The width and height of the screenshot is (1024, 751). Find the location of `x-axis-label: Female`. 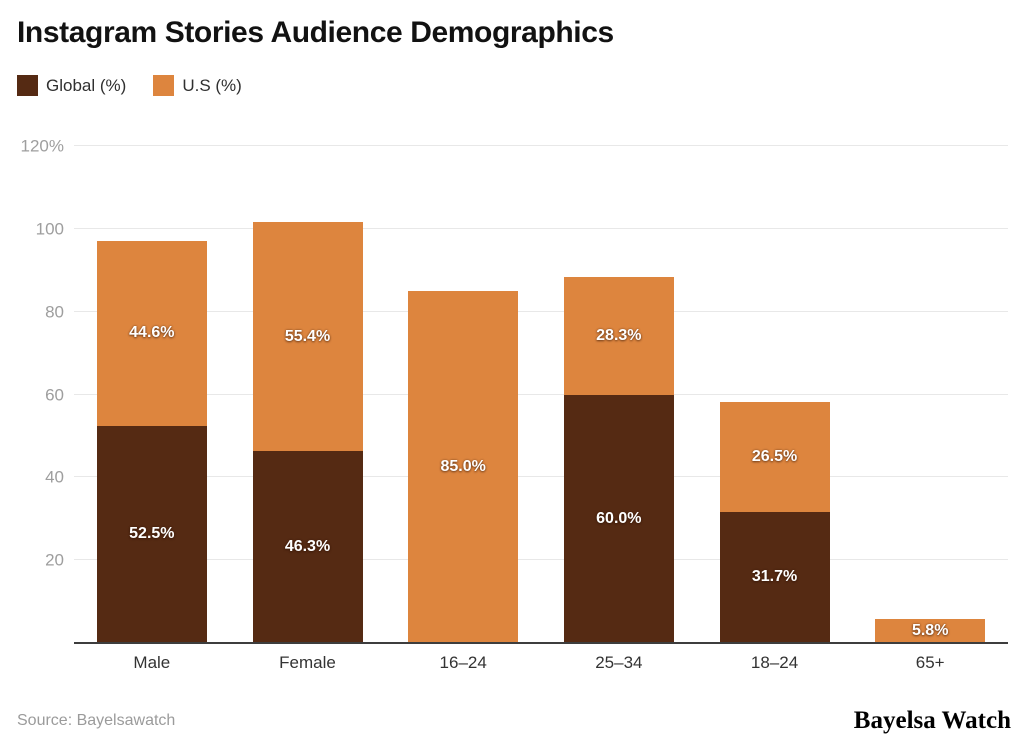

x-axis-label: Female is located at coordinates (307, 662).